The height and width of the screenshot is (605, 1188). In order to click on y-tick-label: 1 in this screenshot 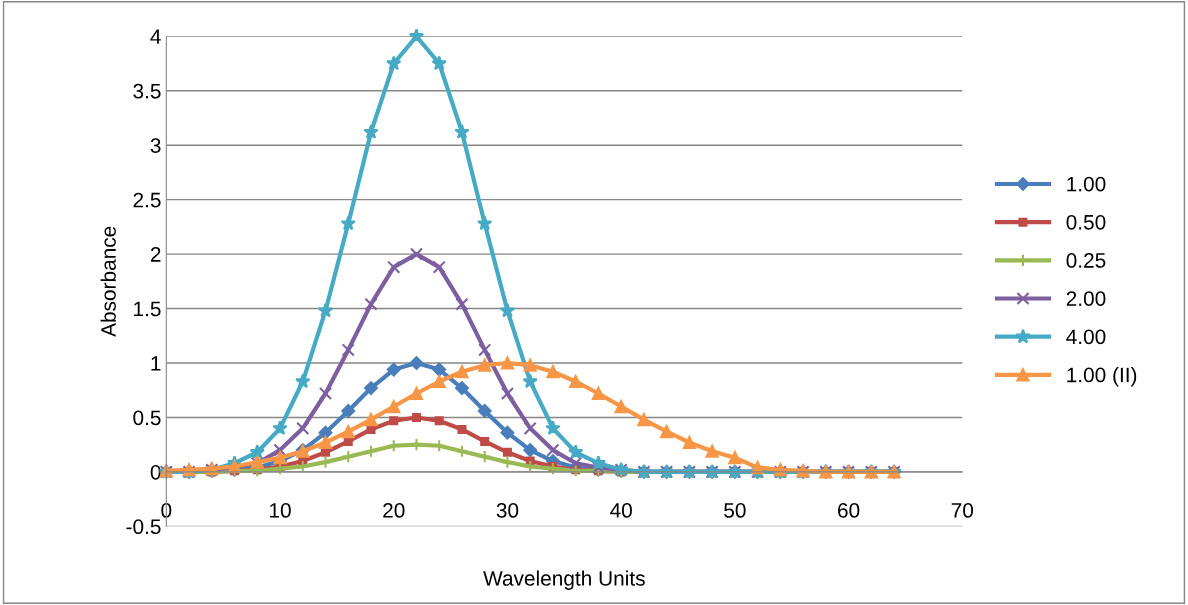, I will do `click(156, 363)`.